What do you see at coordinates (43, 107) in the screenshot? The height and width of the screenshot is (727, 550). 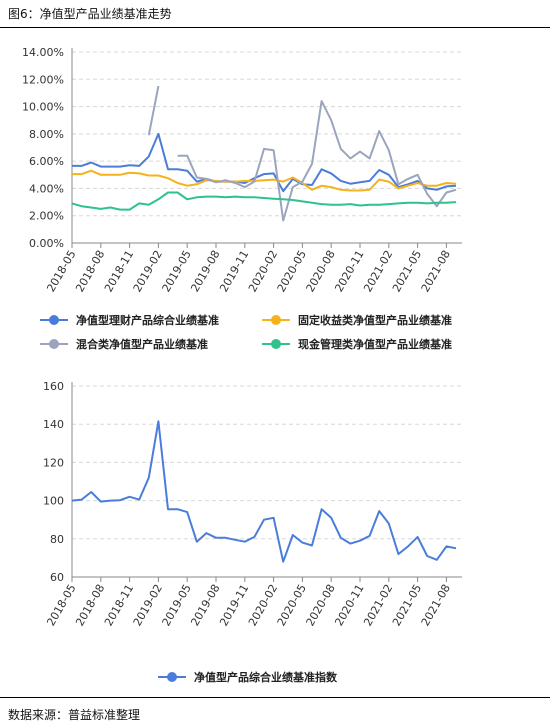 I see `y-tick-label: 10.00%` at bounding box center [43, 107].